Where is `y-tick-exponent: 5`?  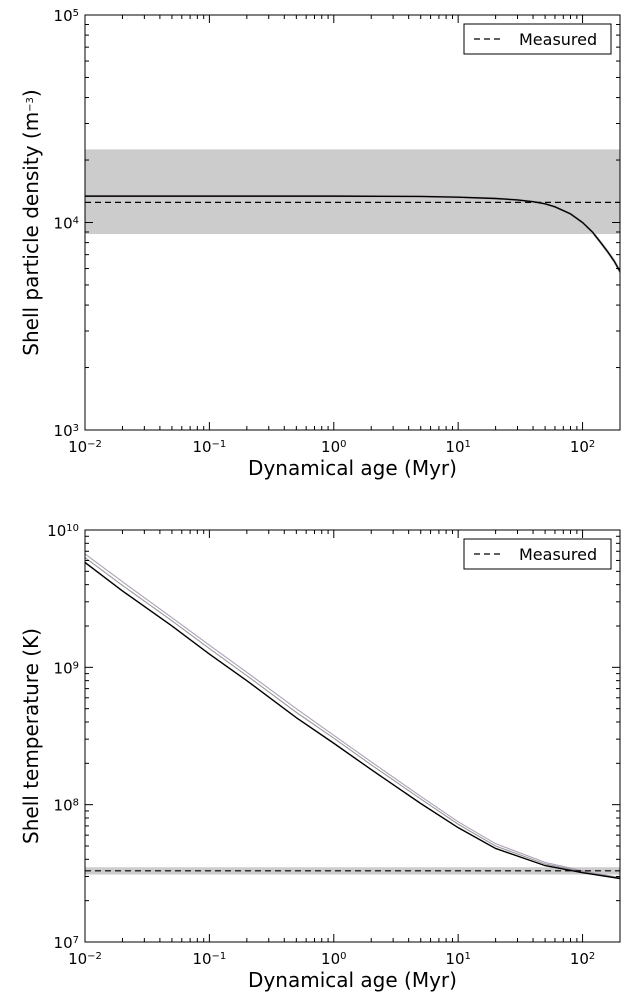 y-tick-exponent: 5 is located at coordinates (76, 13).